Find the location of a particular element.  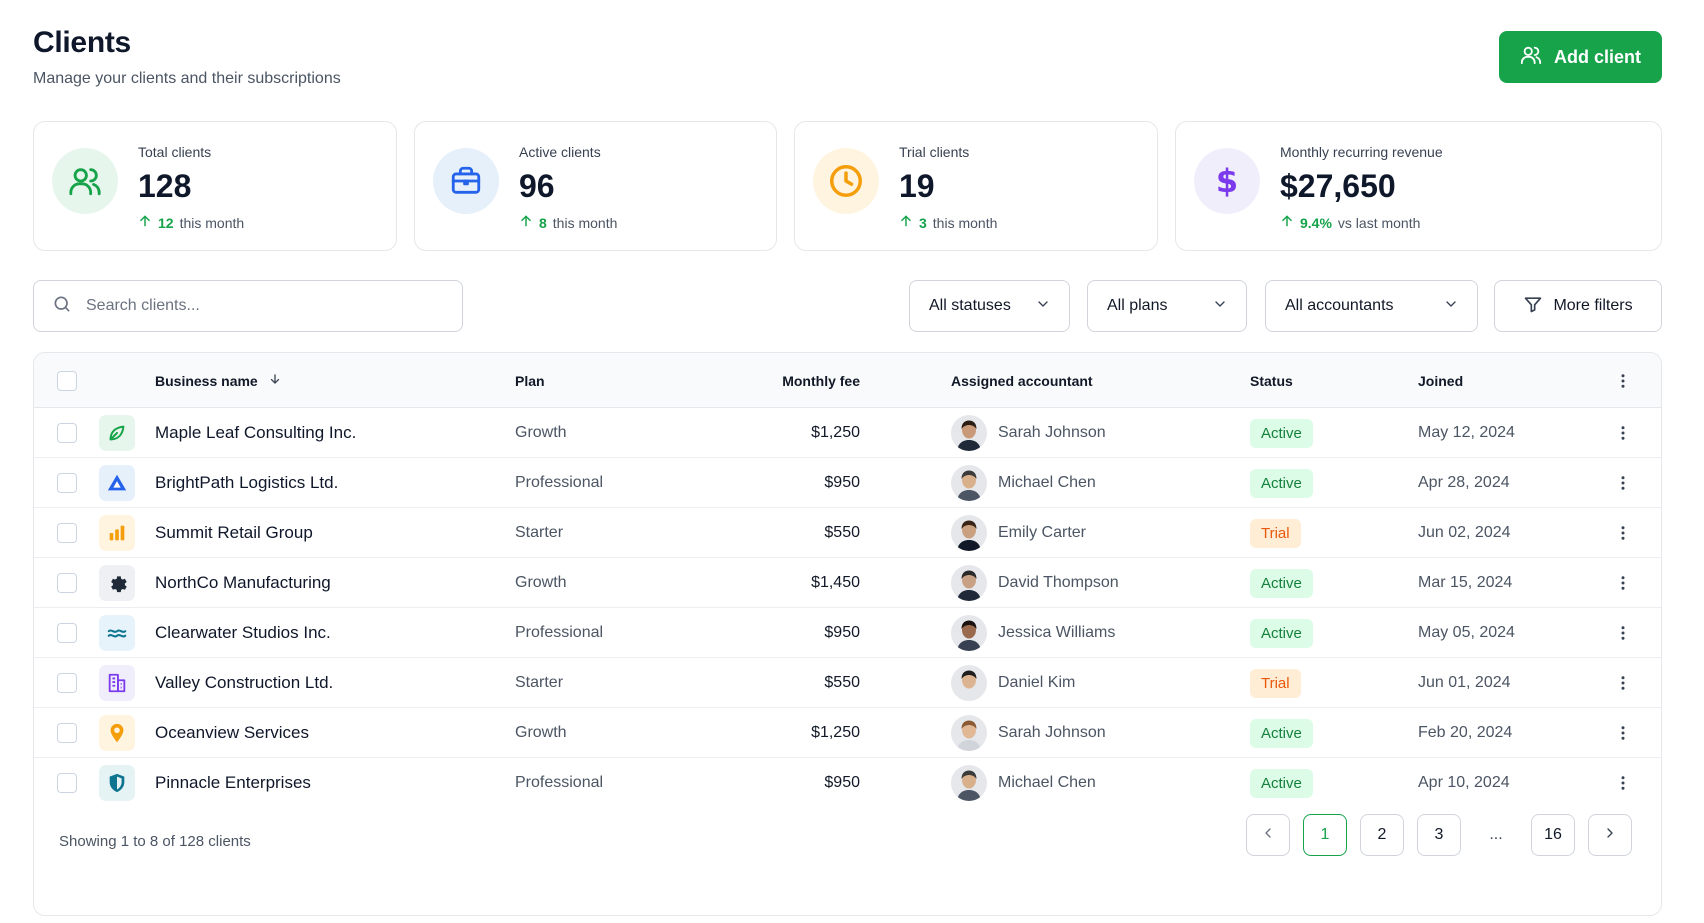

add-client-button: Add client is located at coordinates (1580, 57).